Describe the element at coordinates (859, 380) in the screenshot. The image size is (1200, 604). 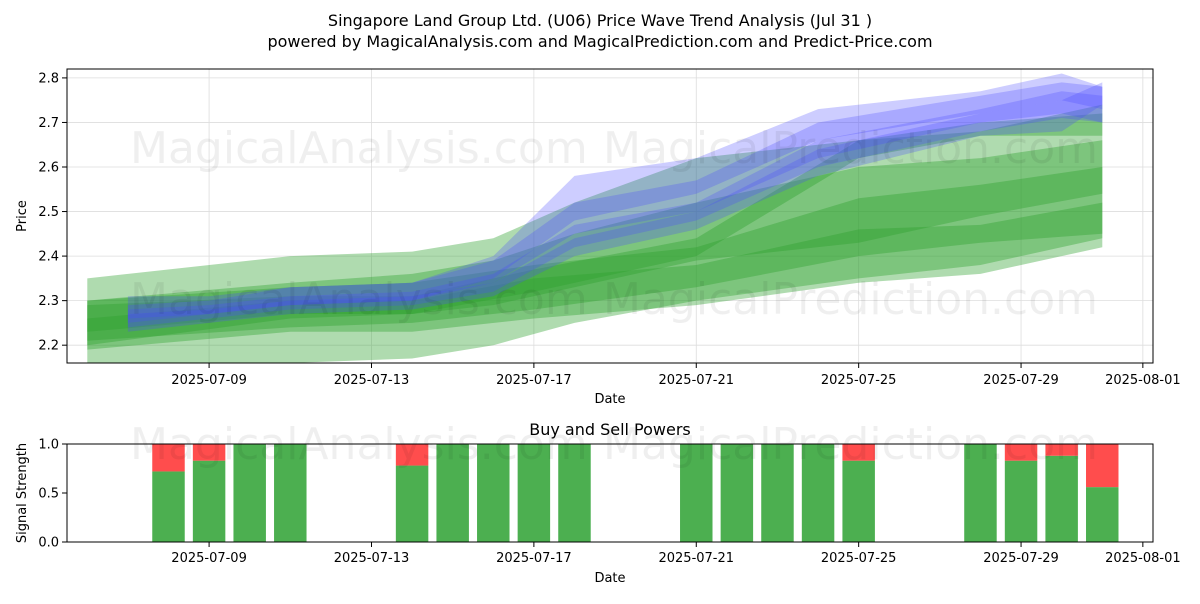
I see `price-x-tick-label-4: 2025-07-25` at that location.